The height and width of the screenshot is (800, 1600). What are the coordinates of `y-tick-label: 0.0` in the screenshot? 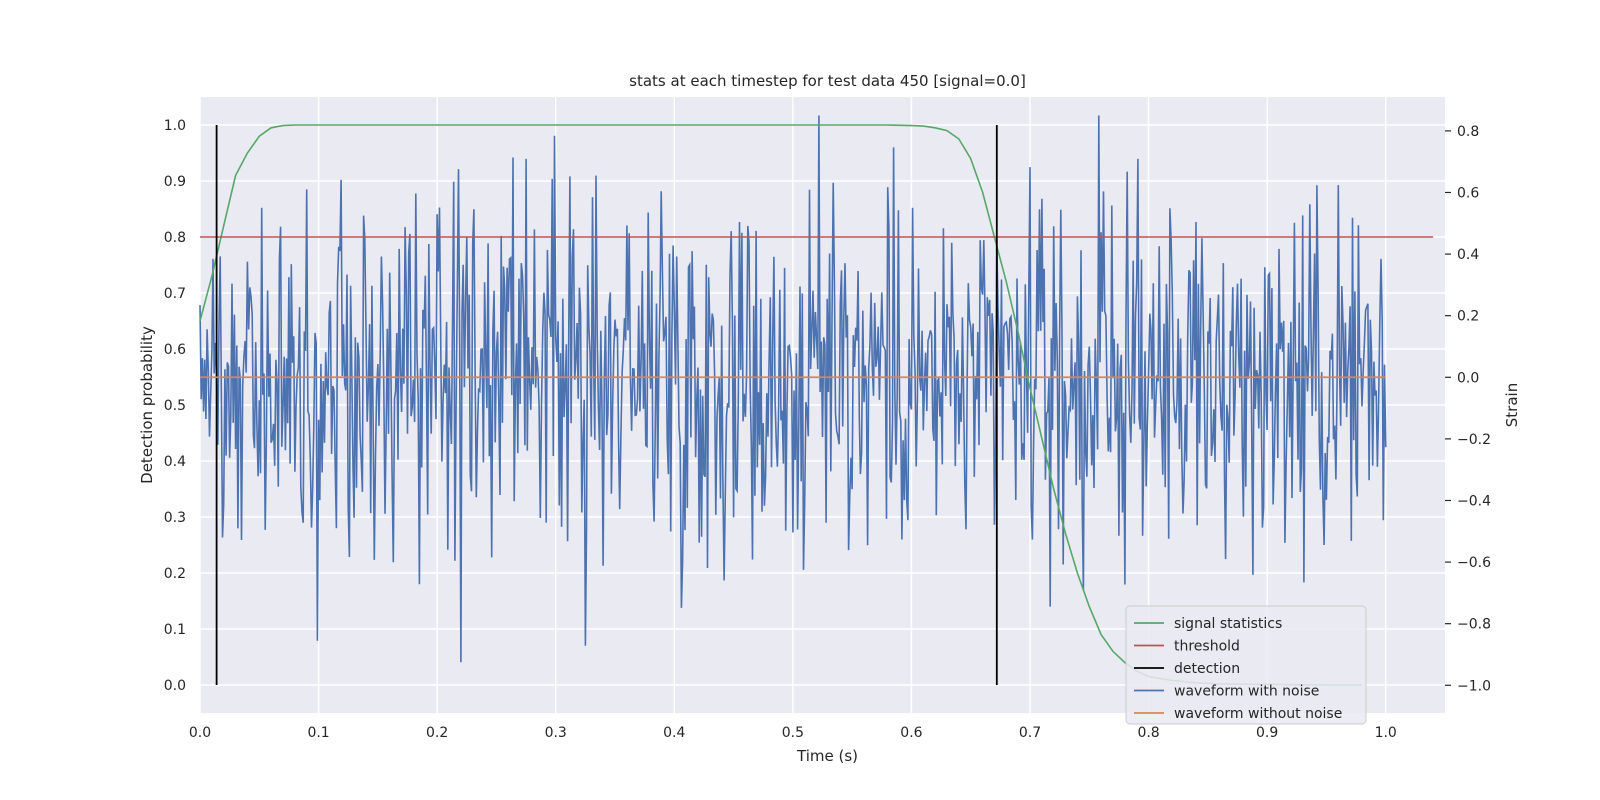 It's located at (175, 686).